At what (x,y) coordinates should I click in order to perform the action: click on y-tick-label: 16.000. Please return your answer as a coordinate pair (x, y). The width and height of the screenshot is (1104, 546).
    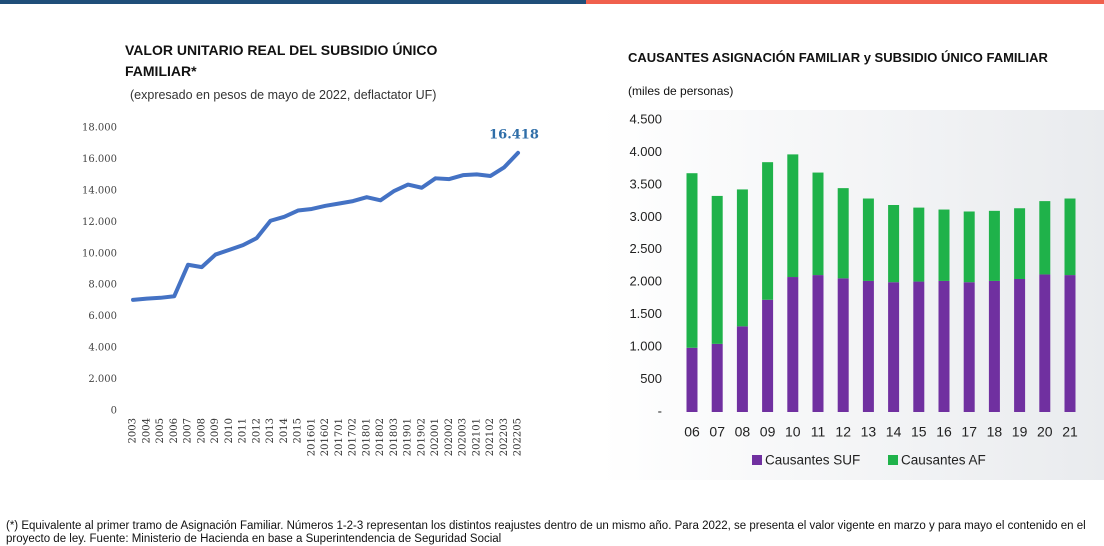
    Looking at the image, I should click on (99, 159).